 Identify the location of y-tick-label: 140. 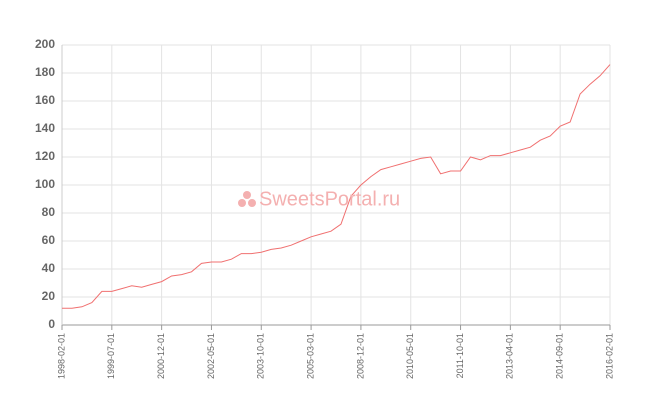
(45, 128).